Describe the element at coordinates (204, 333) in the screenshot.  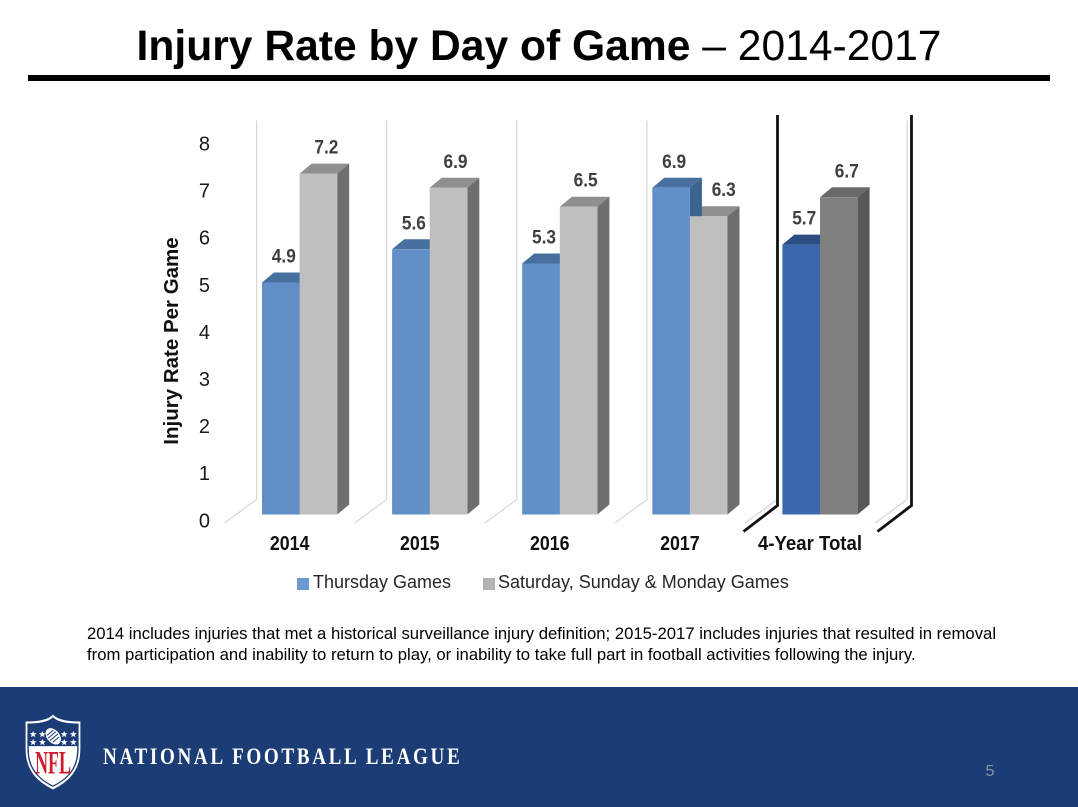
I see `svg-text: 4` at that location.